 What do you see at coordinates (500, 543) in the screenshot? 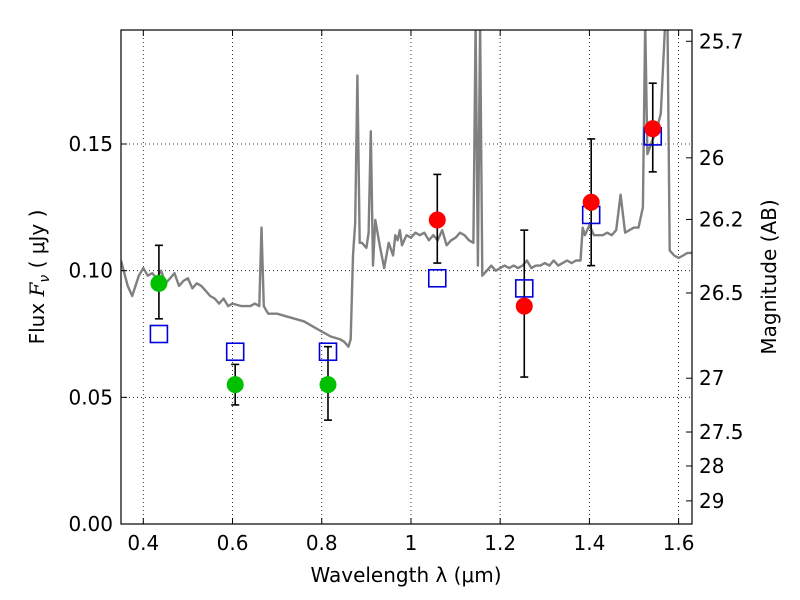
I see `x-tick-label: 1.2` at bounding box center [500, 543].